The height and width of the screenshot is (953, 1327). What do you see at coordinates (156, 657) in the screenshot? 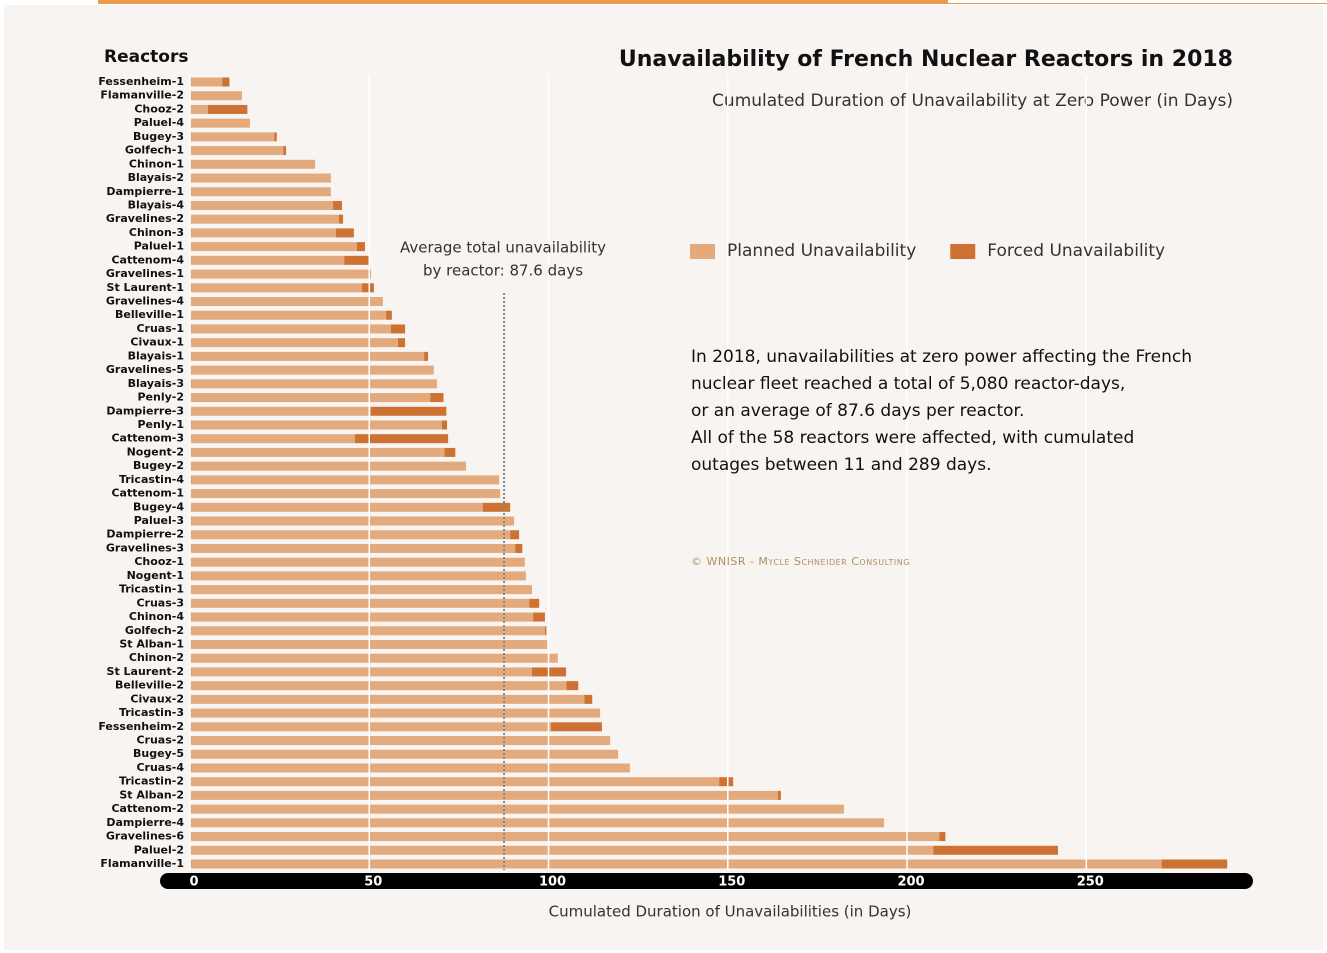
I see `category-label: Chinon-2` at bounding box center [156, 657].